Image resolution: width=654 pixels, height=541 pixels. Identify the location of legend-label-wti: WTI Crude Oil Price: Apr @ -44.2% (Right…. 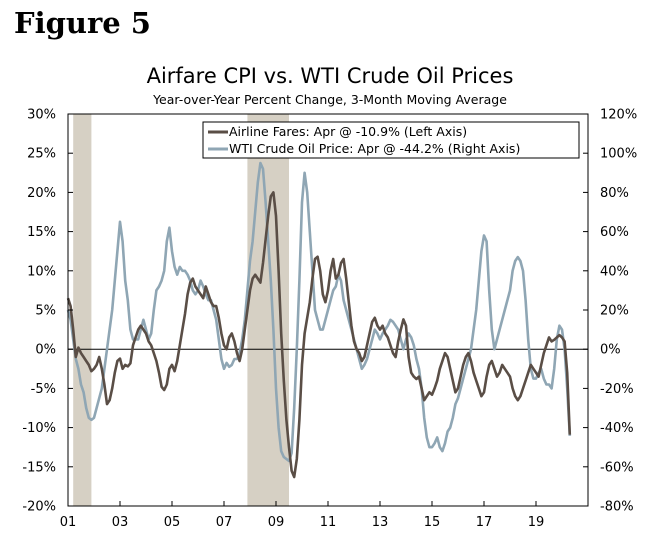
(374, 148).